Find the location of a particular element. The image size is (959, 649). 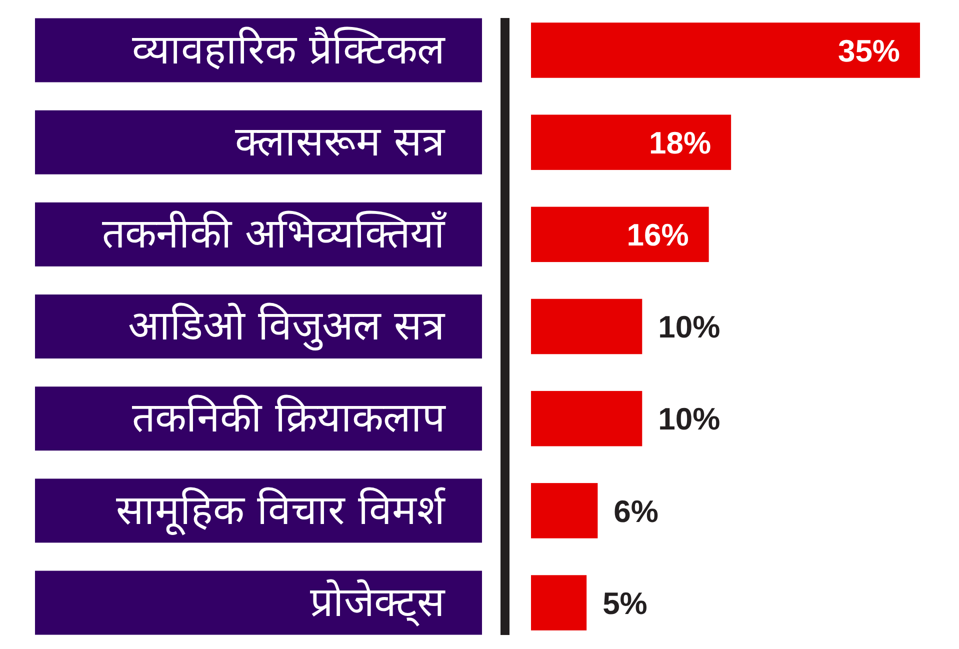

y-tick-label: क्लासरूम सत्र is located at coordinates (340, 141).